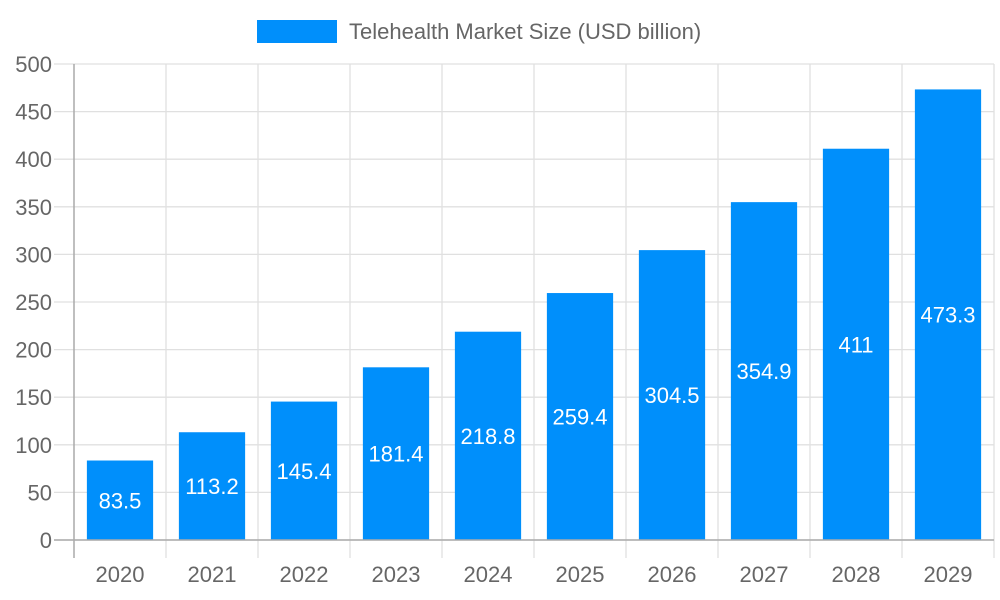 The image size is (1000, 600). I want to click on x-tick-label: 2020, so click(120, 574).